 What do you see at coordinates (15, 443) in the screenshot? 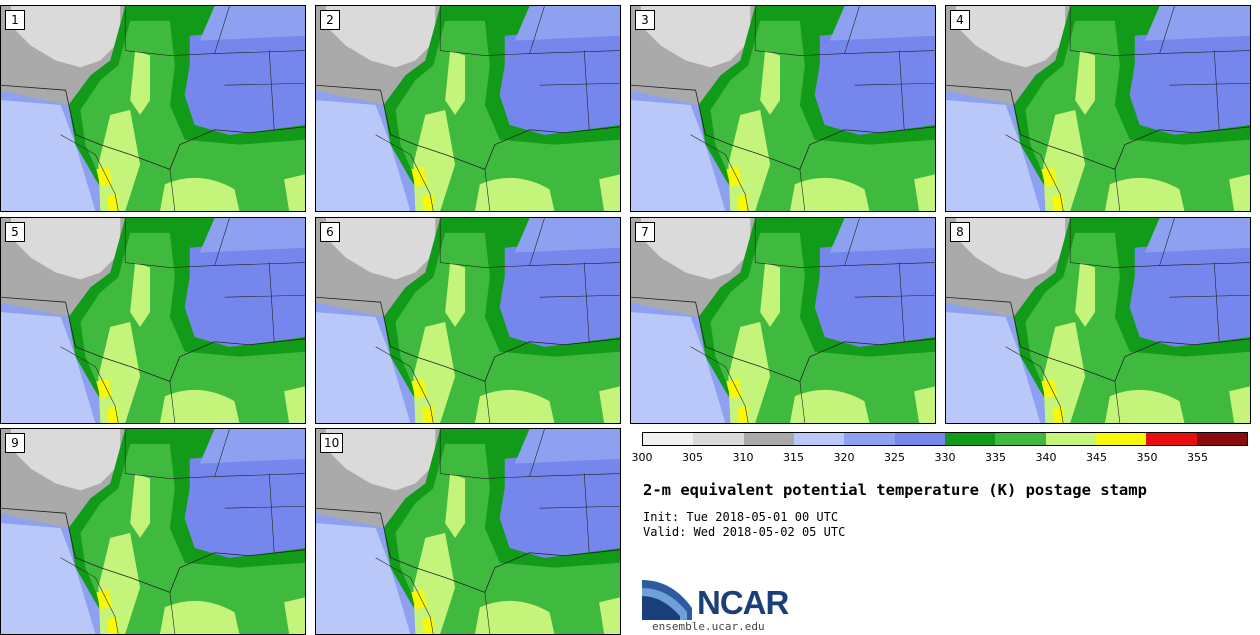
I see `panel-label: 9` at bounding box center [15, 443].